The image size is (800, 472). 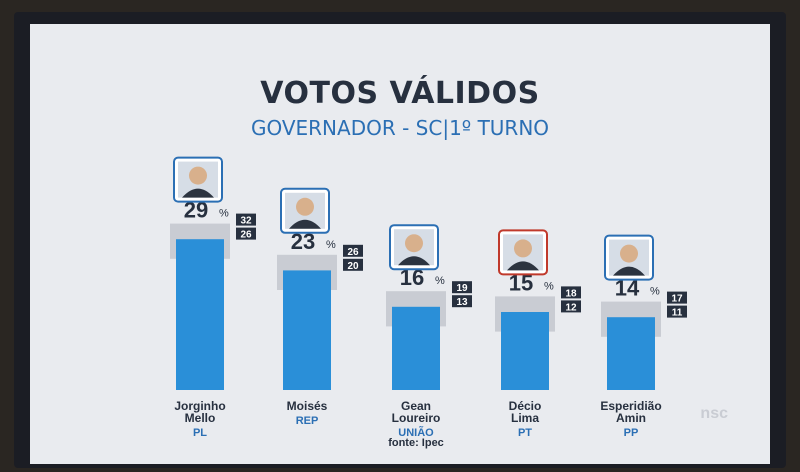 I want to click on range-badge-label: 20, so click(x=353, y=266).